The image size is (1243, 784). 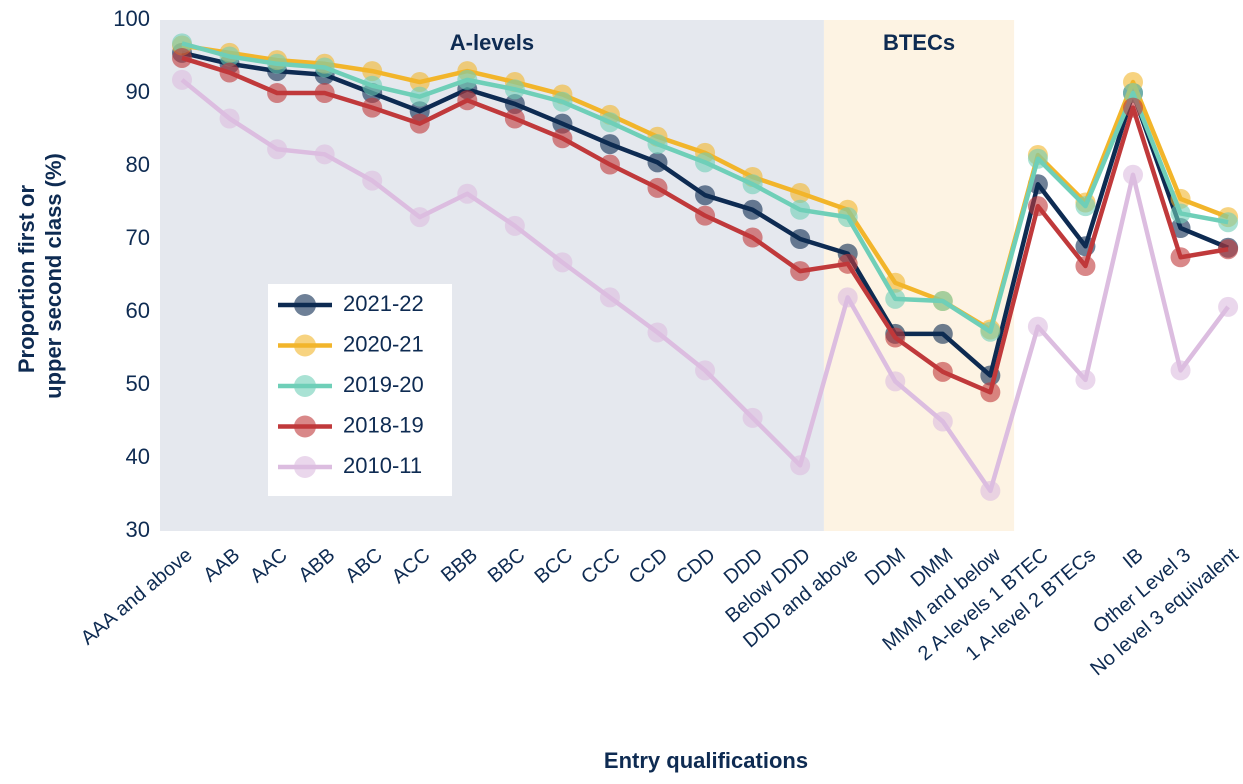 What do you see at coordinates (554, 566) in the screenshot?
I see `x-tick-label: BCC` at bounding box center [554, 566].